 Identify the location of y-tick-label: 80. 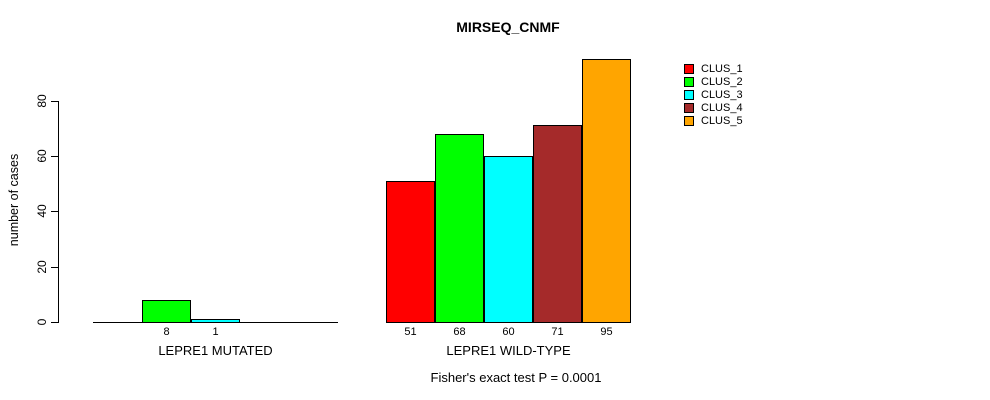
(42, 100).